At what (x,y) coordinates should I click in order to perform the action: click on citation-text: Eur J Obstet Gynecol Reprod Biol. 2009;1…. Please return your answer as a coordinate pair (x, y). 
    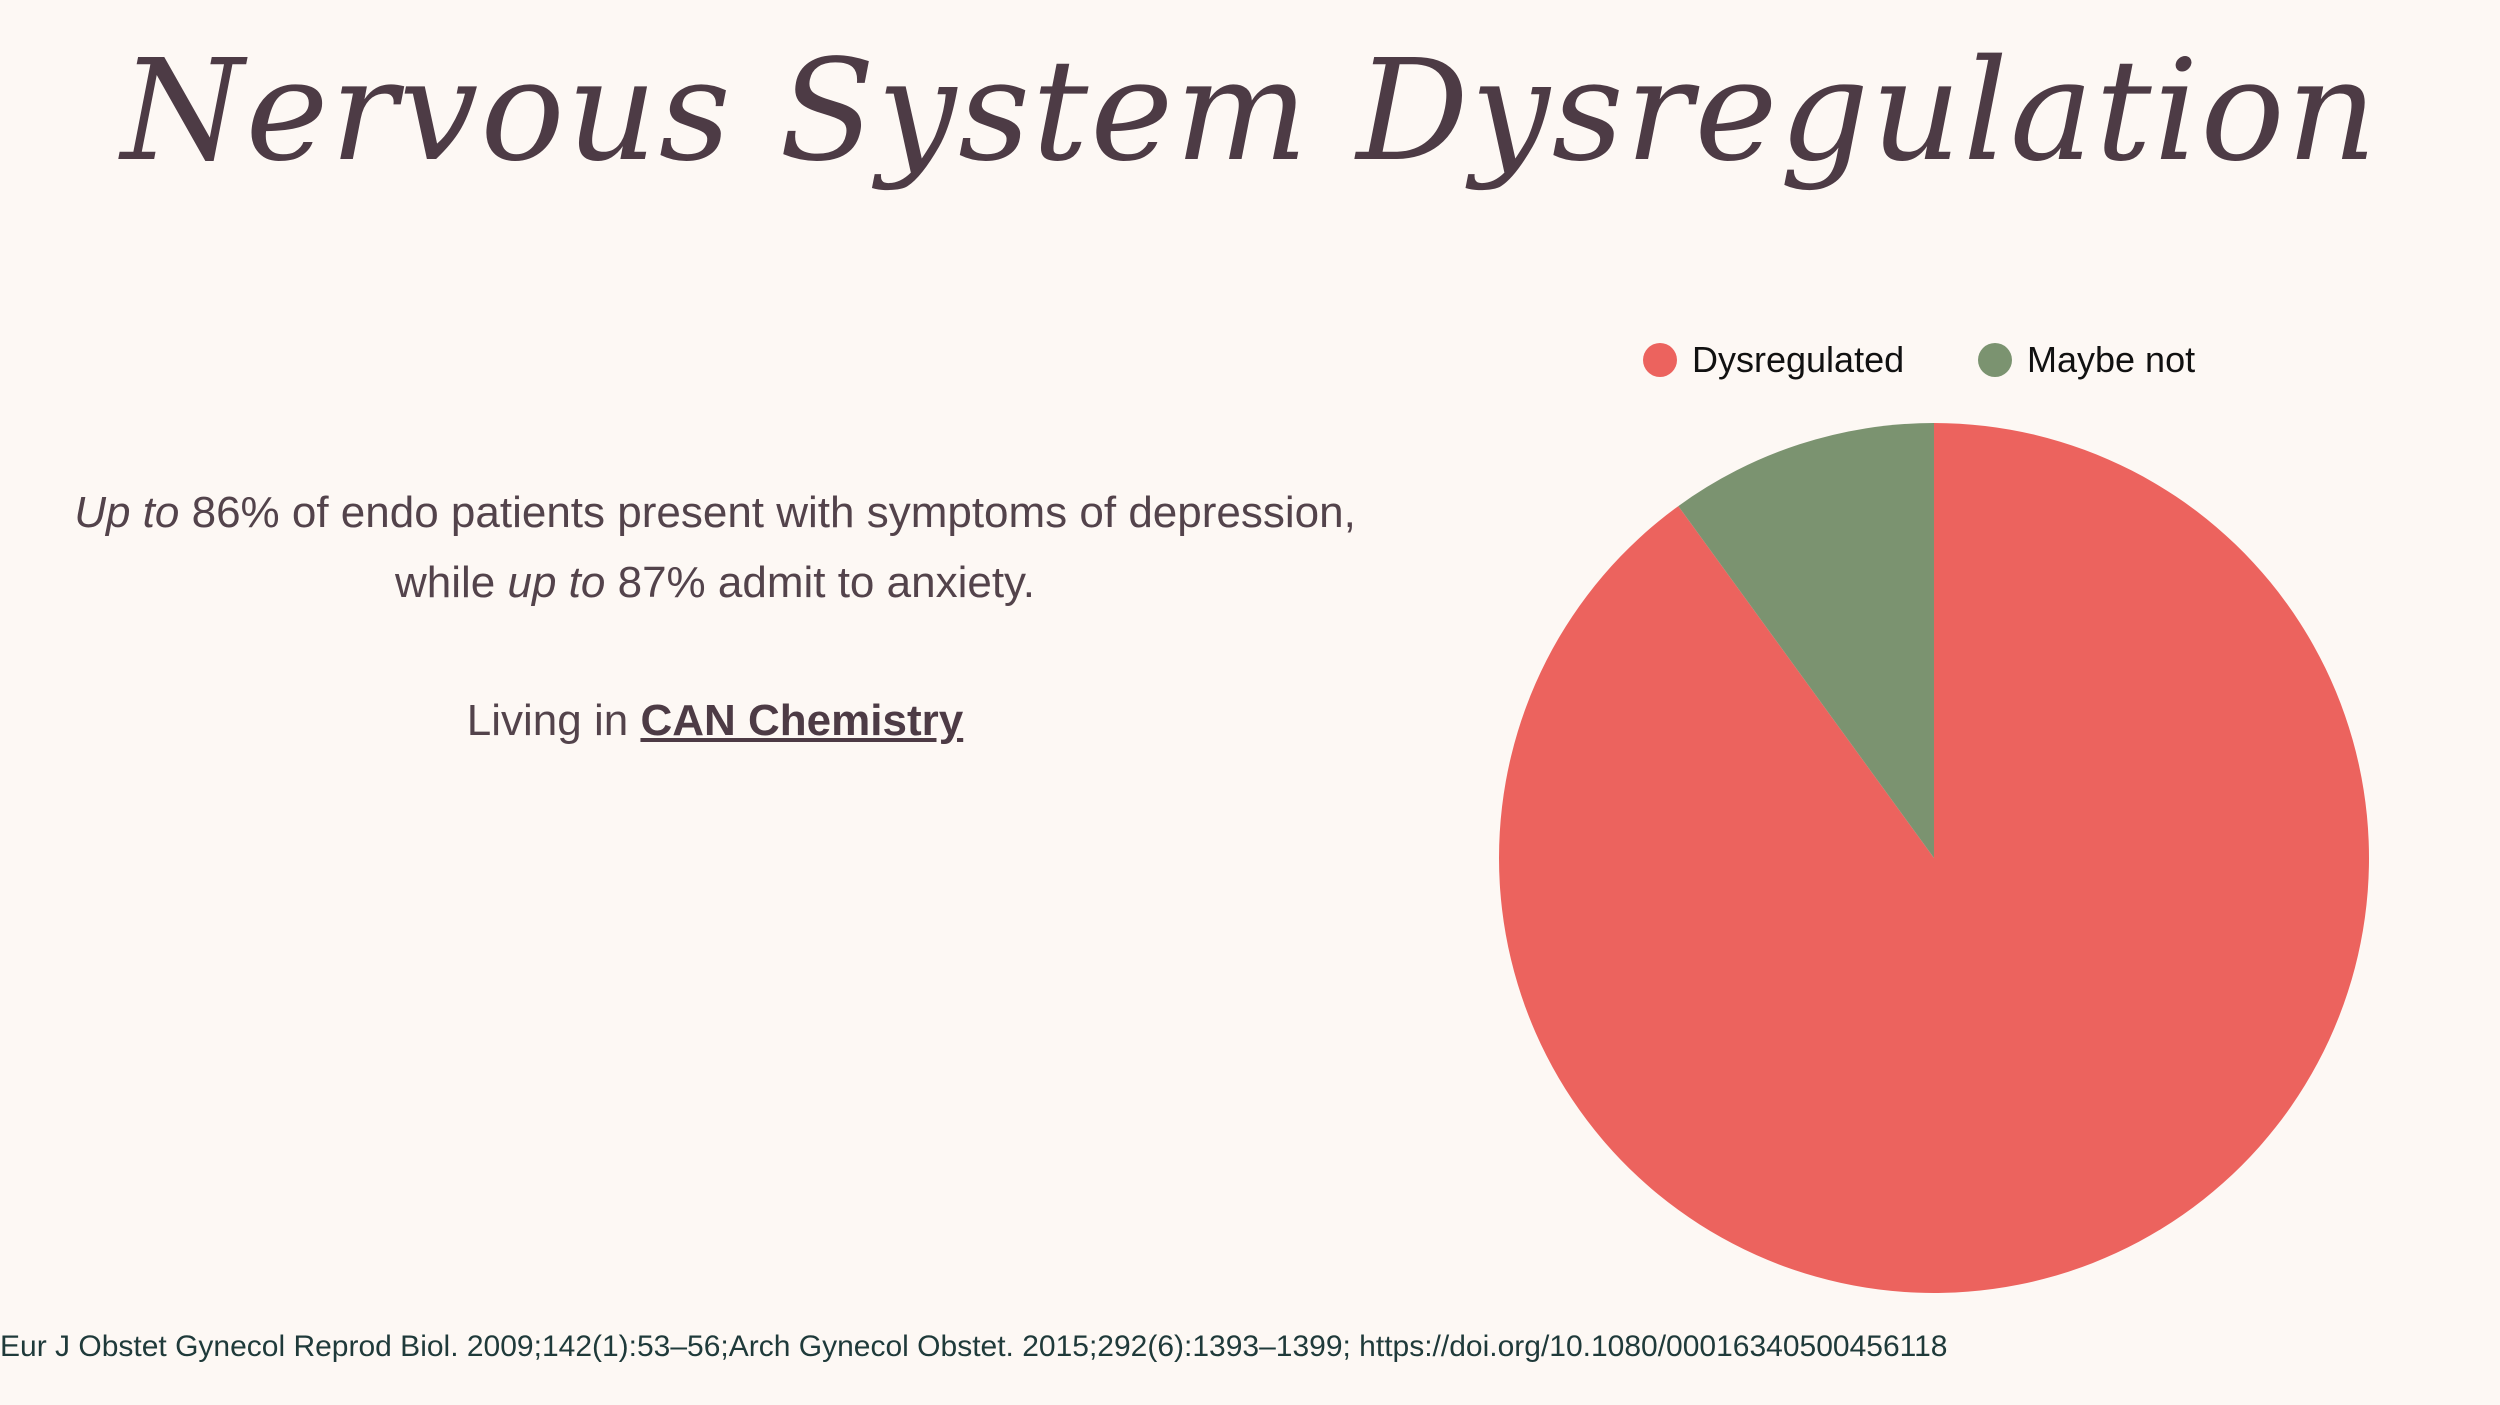
    Looking at the image, I should click on (974, 1346).